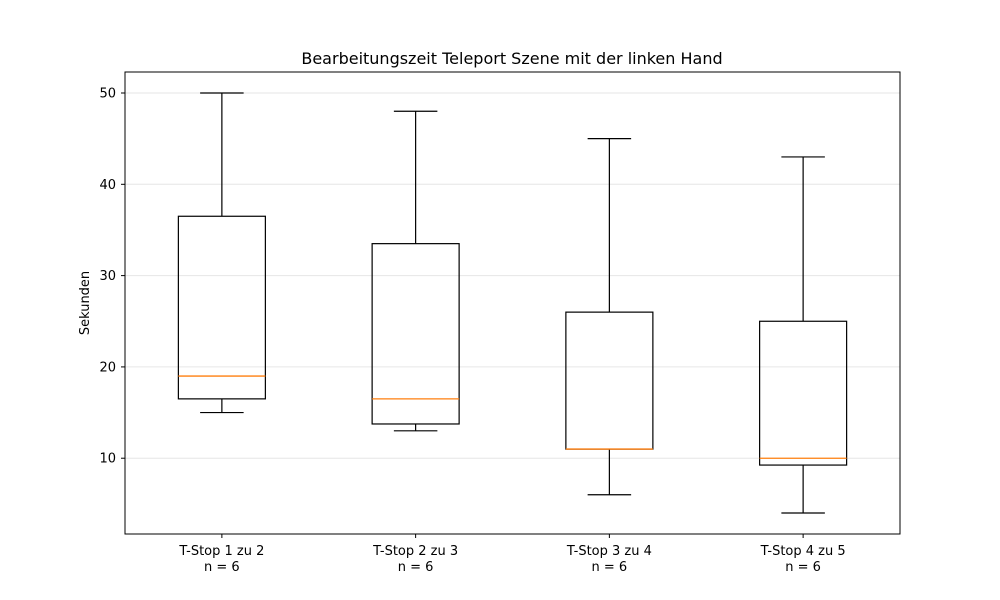 The width and height of the screenshot is (1000, 600). What do you see at coordinates (803, 551) in the screenshot?
I see `x-tick-label: T-Stop 4 zu 5` at bounding box center [803, 551].